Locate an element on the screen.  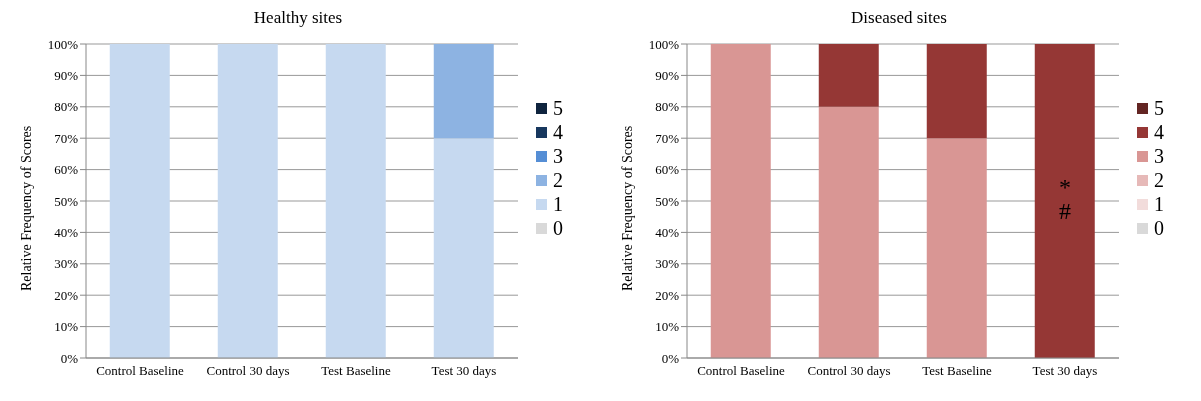
chart-title: Diseased sites is located at coordinates (899, 18).